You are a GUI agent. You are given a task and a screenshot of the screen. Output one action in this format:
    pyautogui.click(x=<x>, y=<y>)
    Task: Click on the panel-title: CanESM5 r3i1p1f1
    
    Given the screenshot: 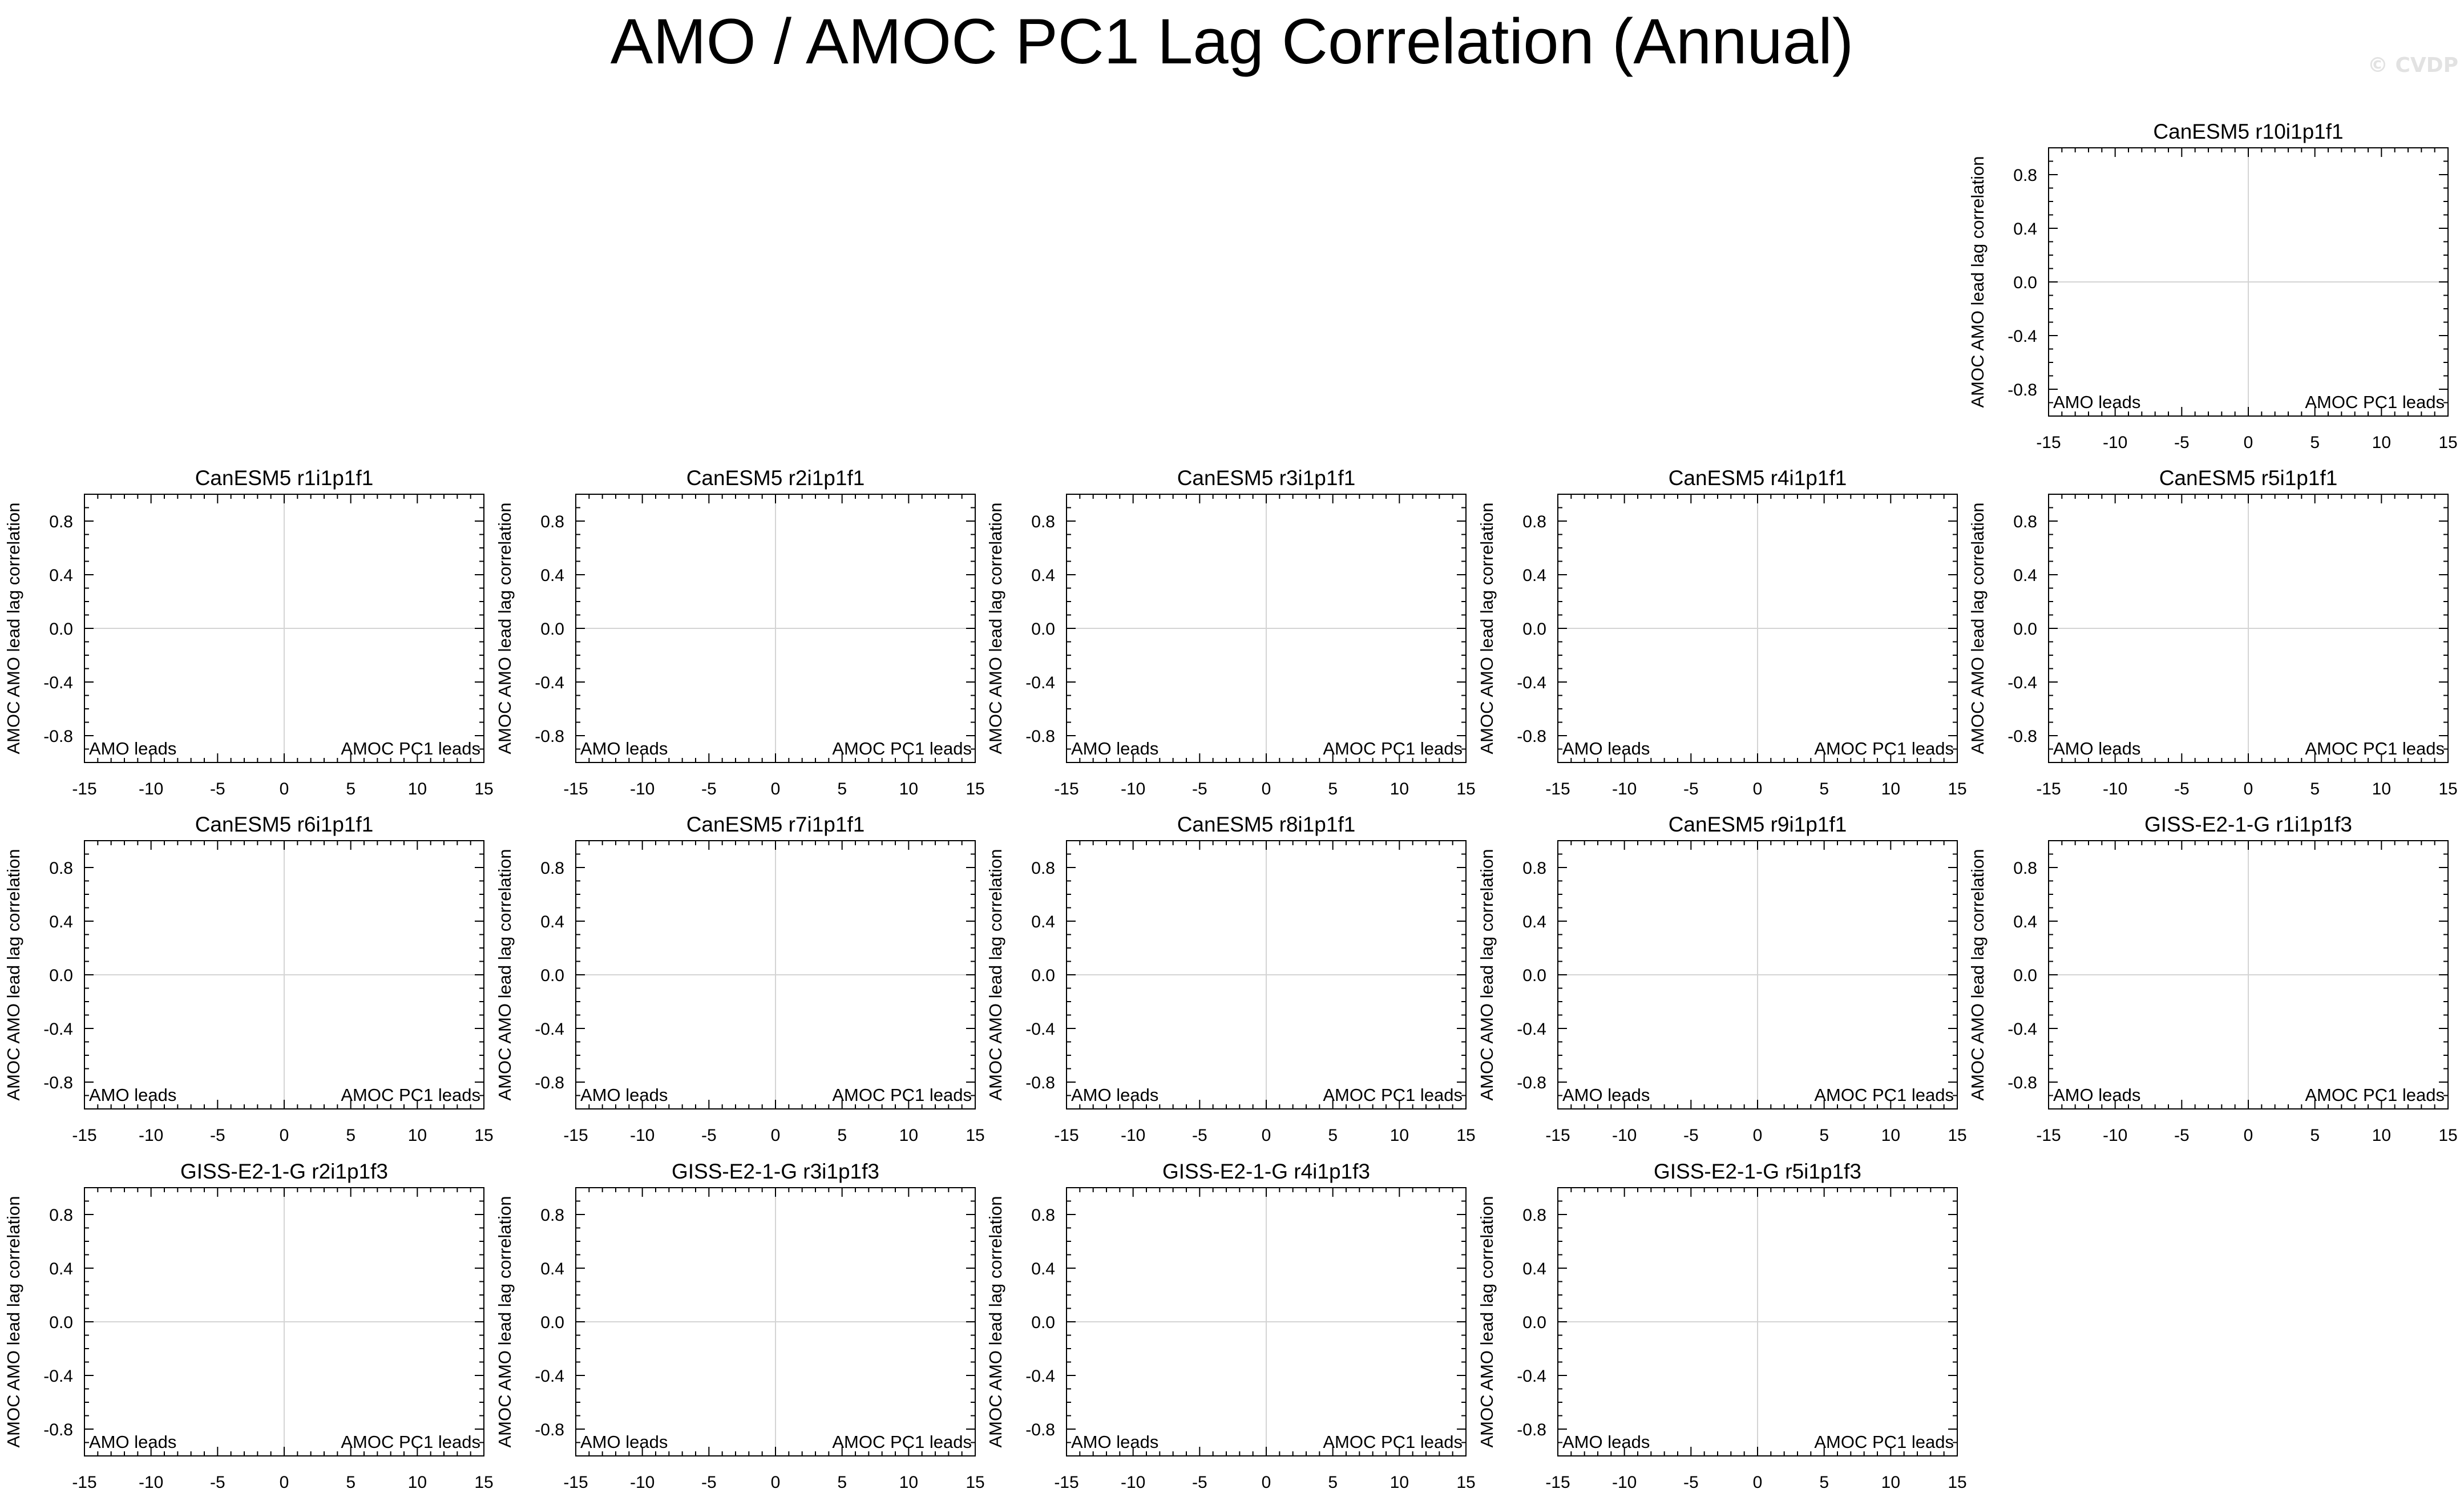 What is the action you would take?
    pyautogui.click(x=1266, y=478)
    